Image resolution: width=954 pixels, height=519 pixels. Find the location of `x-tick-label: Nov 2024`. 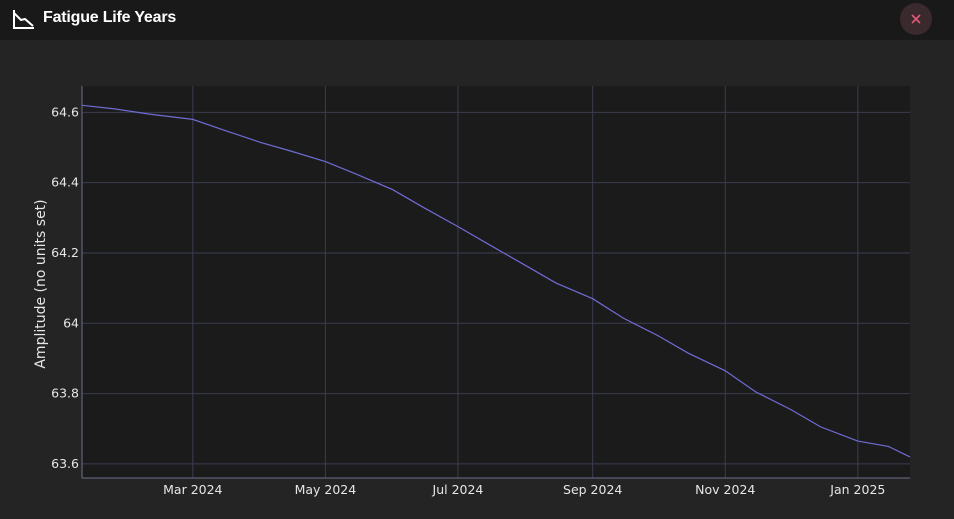

x-tick-label: Nov 2024 is located at coordinates (725, 489).